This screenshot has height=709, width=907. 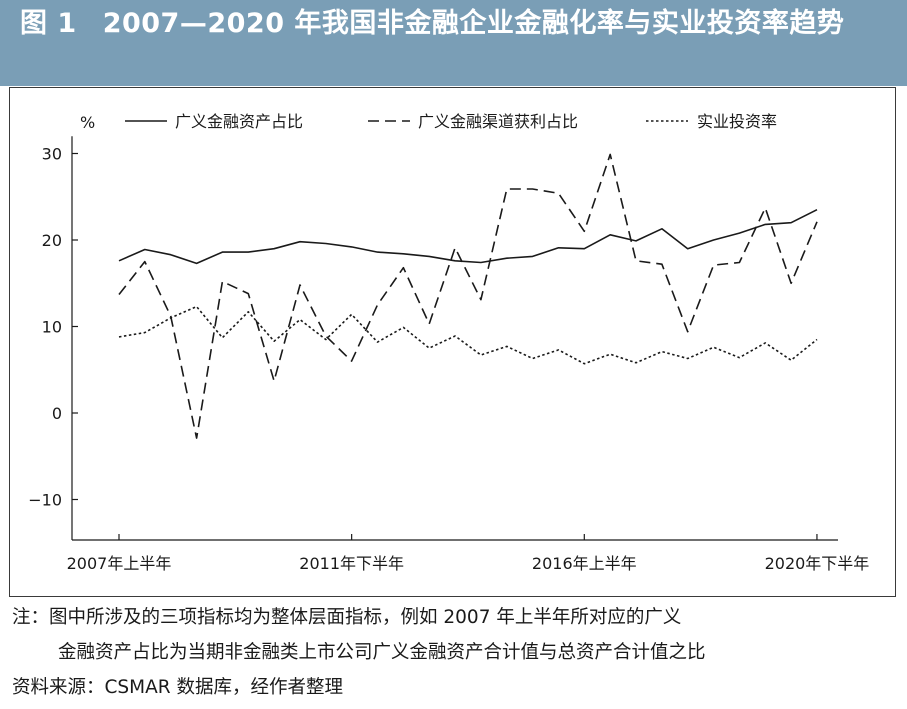 I want to click on y-tick-label: −10, so click(x=45, y=500).